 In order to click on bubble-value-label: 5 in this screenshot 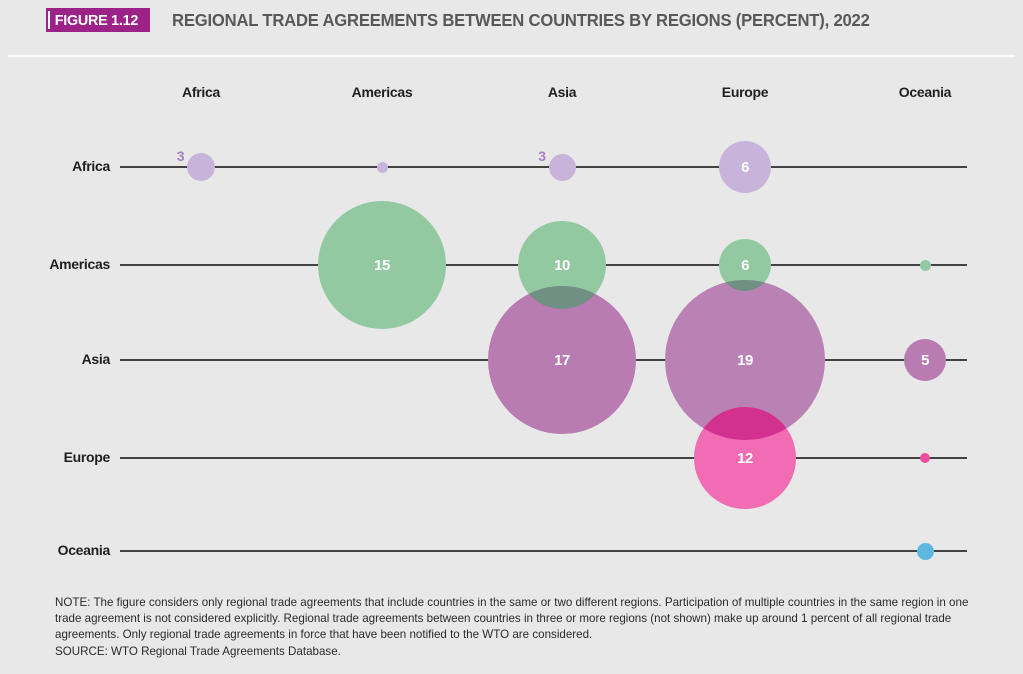, I will do `click(925, 360)`.